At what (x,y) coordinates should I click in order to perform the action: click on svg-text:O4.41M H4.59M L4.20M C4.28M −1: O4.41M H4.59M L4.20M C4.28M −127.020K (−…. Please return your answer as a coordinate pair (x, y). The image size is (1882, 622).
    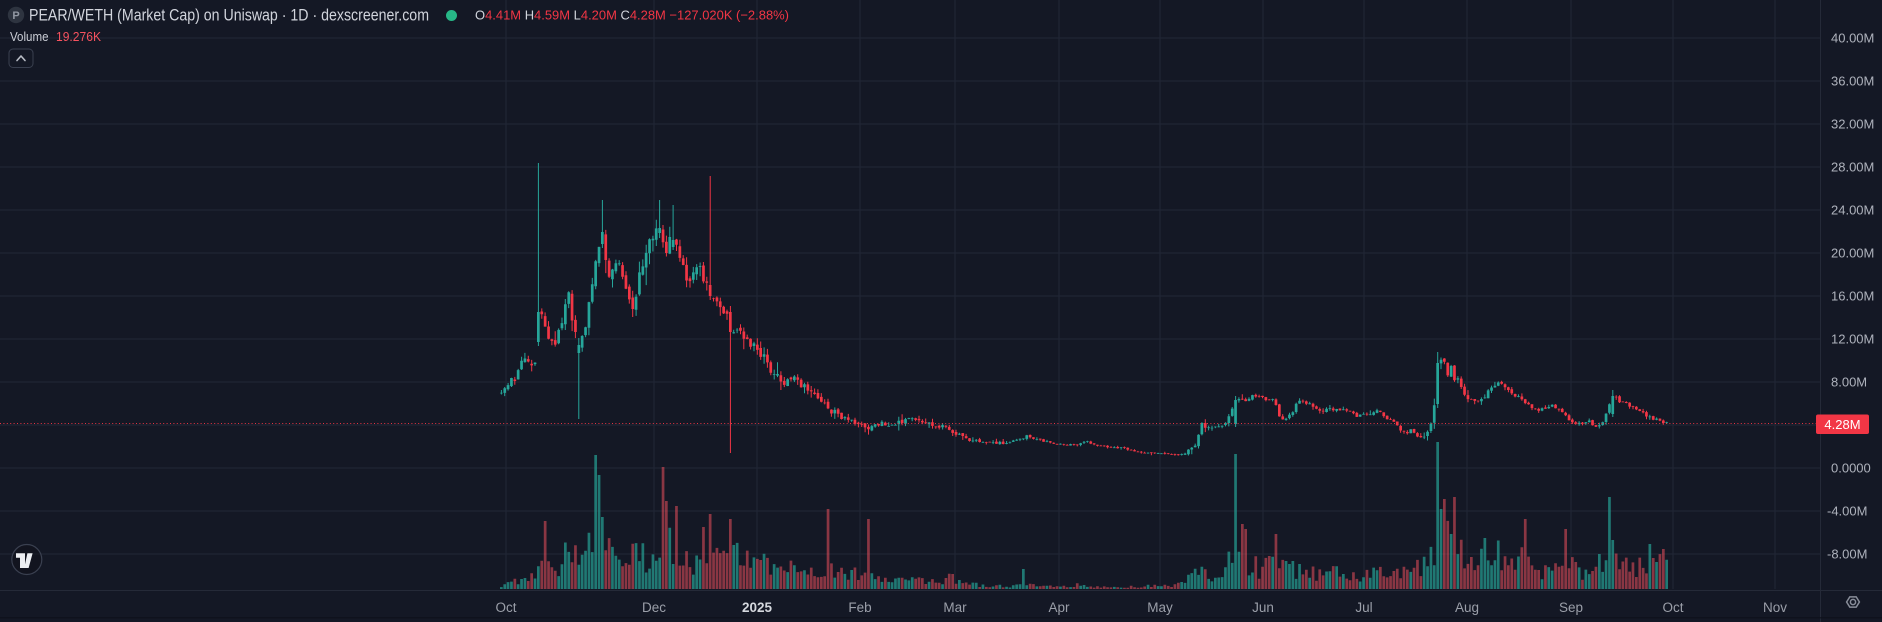
    Looking at the image, I should click on (632, 14).